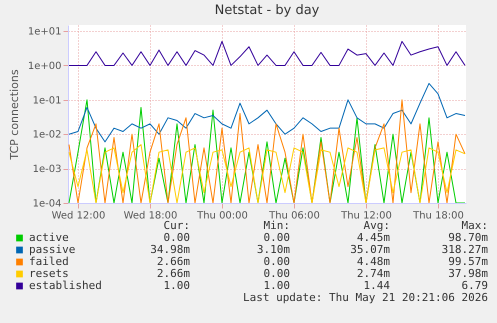  I want to click on x-tick-label: Wed 12:00, so click(79, 216).